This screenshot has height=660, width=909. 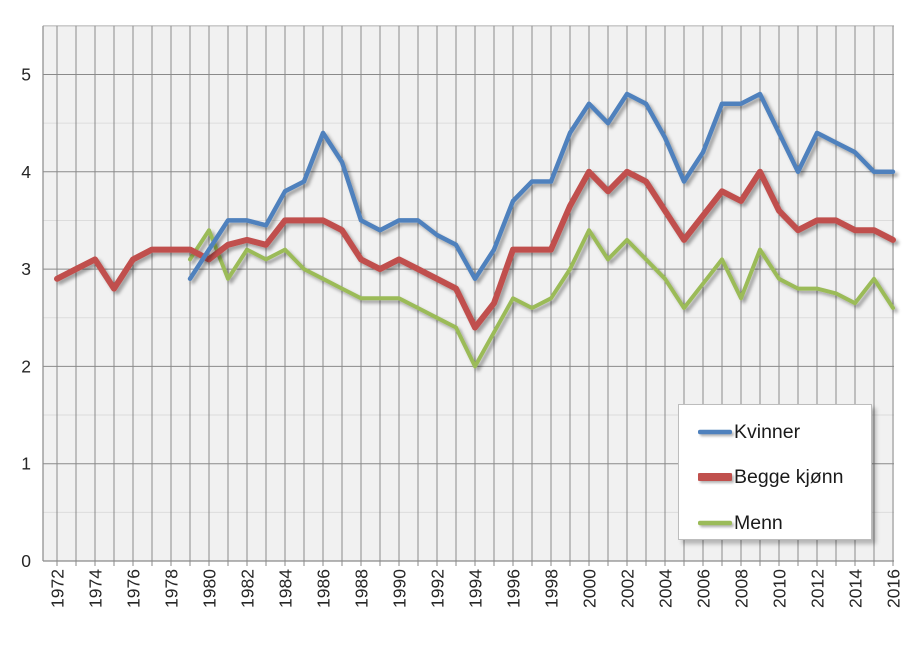 What do you see at coordinates (26, 561) in the screenshot?
I see `y-axis-tick-label: 0` at bounding box center [26, 561].